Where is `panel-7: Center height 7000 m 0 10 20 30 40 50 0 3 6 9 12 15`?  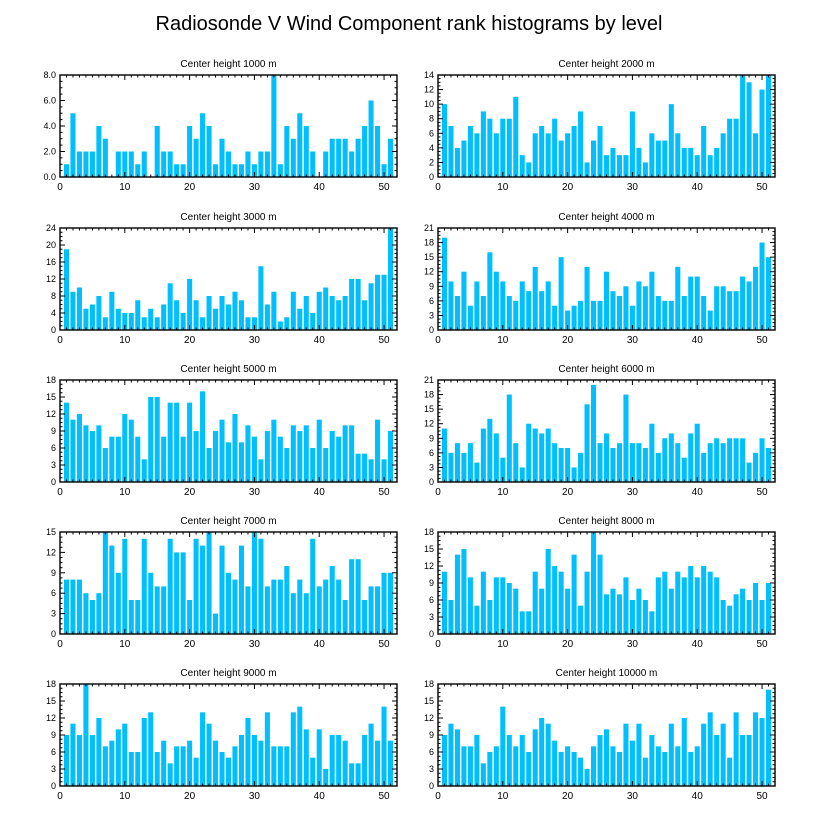
panel-7: Center height 7000 m 0 10 20 30 40 50 0 3 6 9 12 15 is located at coordinates (222, 583).